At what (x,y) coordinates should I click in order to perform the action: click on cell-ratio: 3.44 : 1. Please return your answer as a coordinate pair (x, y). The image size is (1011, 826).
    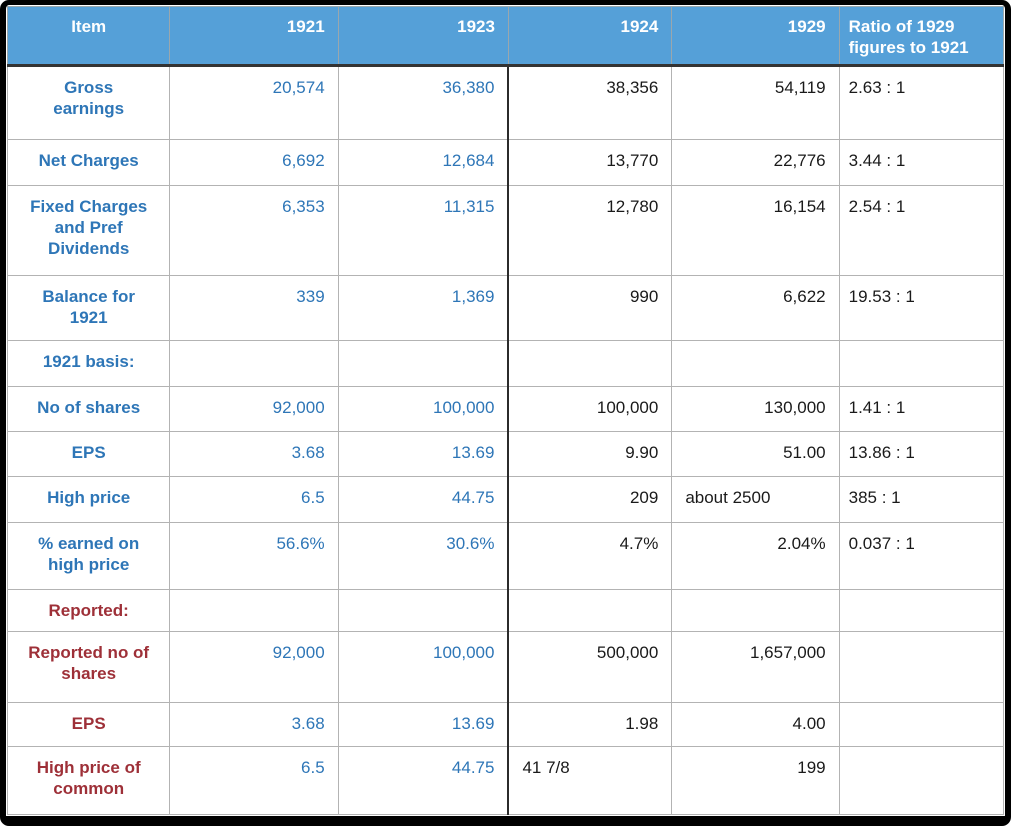
    Looking at the image, I should click on (921, 162).